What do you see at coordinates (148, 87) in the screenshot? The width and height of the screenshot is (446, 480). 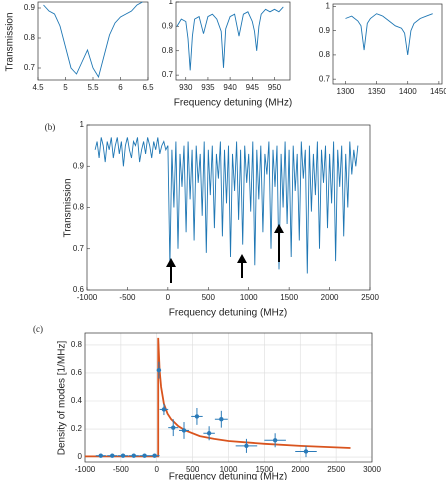 I see `x-tick-label: 6.5` at bounding box center [148, 87].